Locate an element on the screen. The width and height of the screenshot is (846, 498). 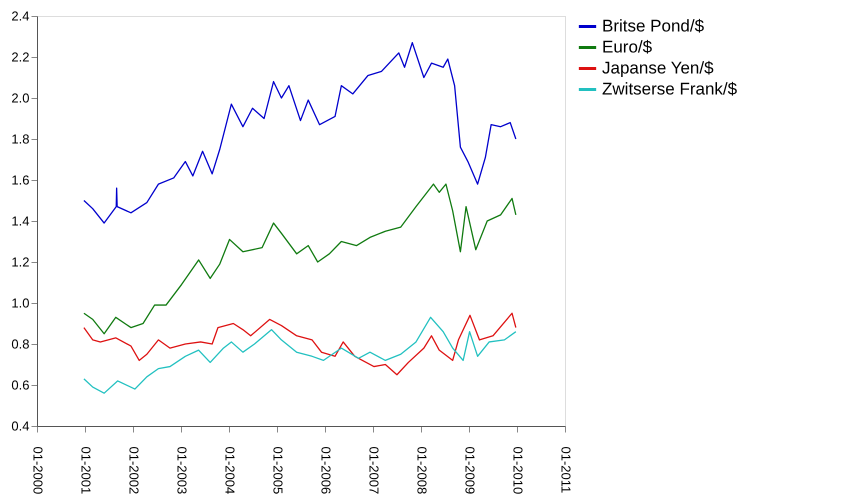
y-tick-label: 1.8 is located at coordinates (20, 139).